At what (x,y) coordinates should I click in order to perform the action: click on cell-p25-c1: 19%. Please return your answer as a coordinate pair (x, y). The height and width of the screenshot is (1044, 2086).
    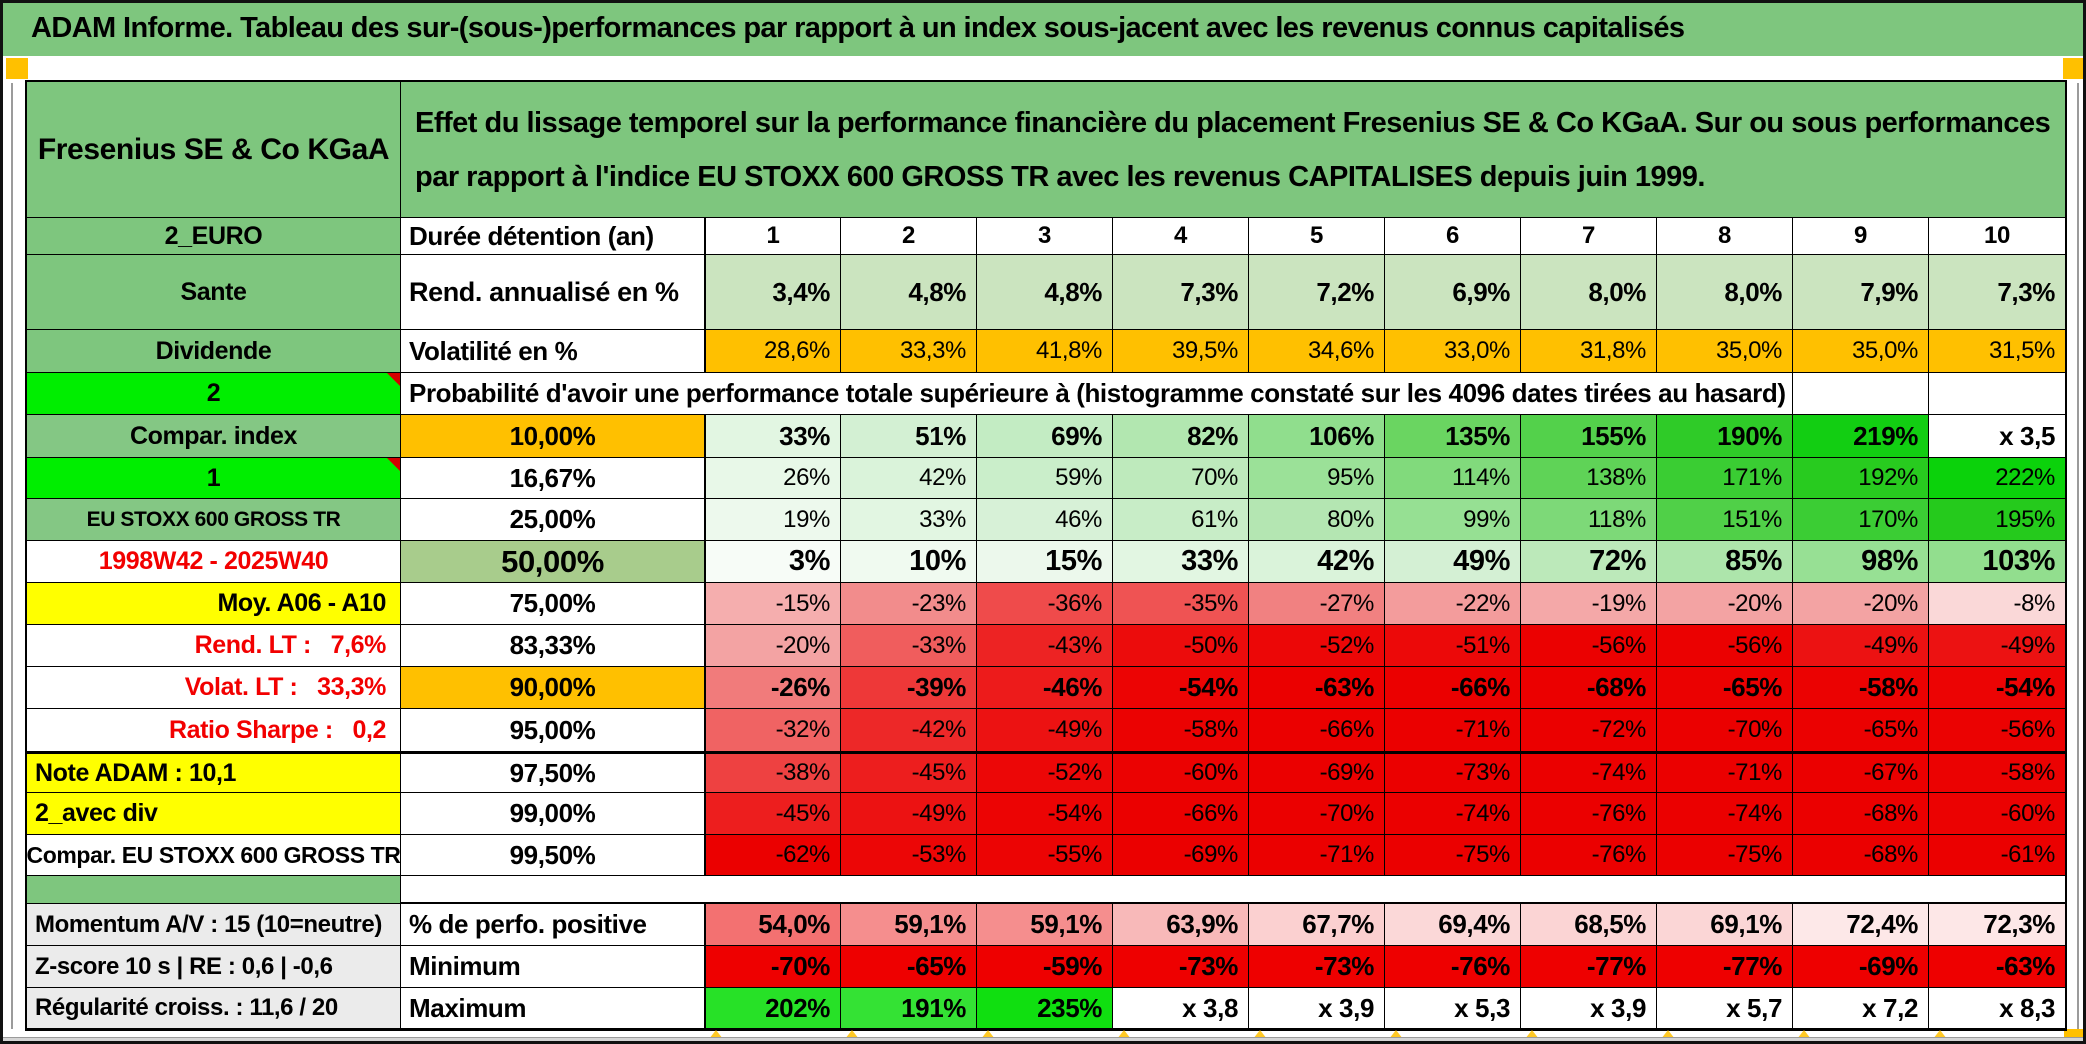
    Looking at the image, I should click on (773, 520).